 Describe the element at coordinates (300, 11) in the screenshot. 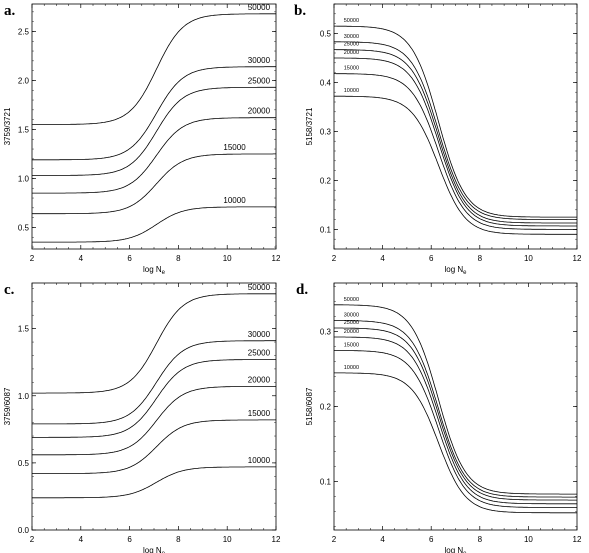

I see `panel-letter-b: b.` at that location.